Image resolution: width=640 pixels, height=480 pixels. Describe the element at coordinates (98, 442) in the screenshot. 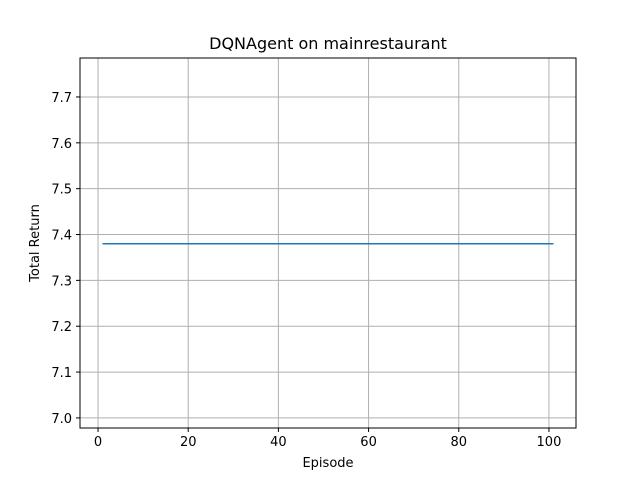

I see `x-tick-label: 0` at that location.